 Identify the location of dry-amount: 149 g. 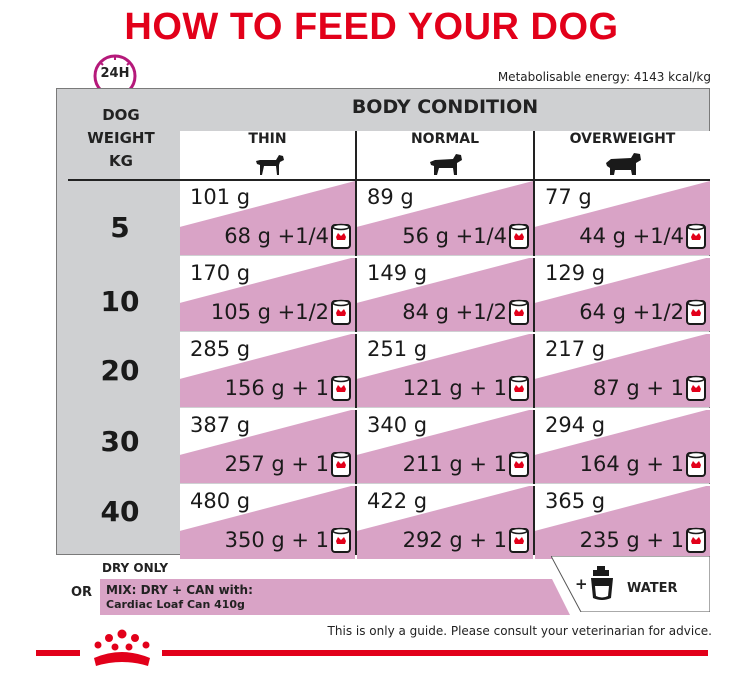
(397, 273).